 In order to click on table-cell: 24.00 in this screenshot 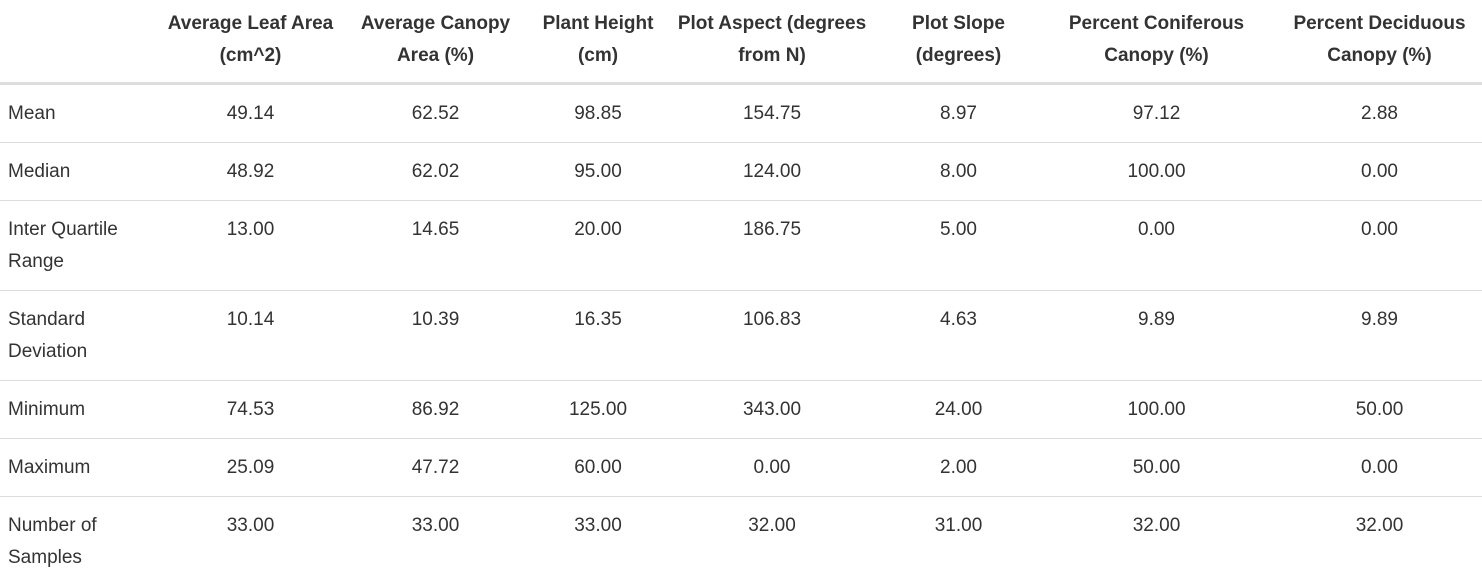, I will do `click(958, 410)`.